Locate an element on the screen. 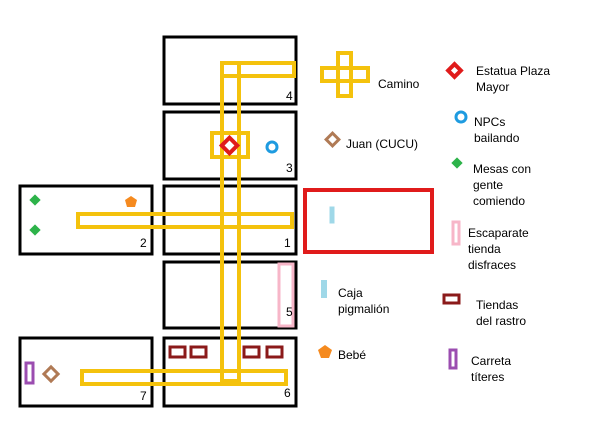 The image size is (599, 431). legend-mesas-label: Mesas con gente comiendo is located at coordinates (502, 185).